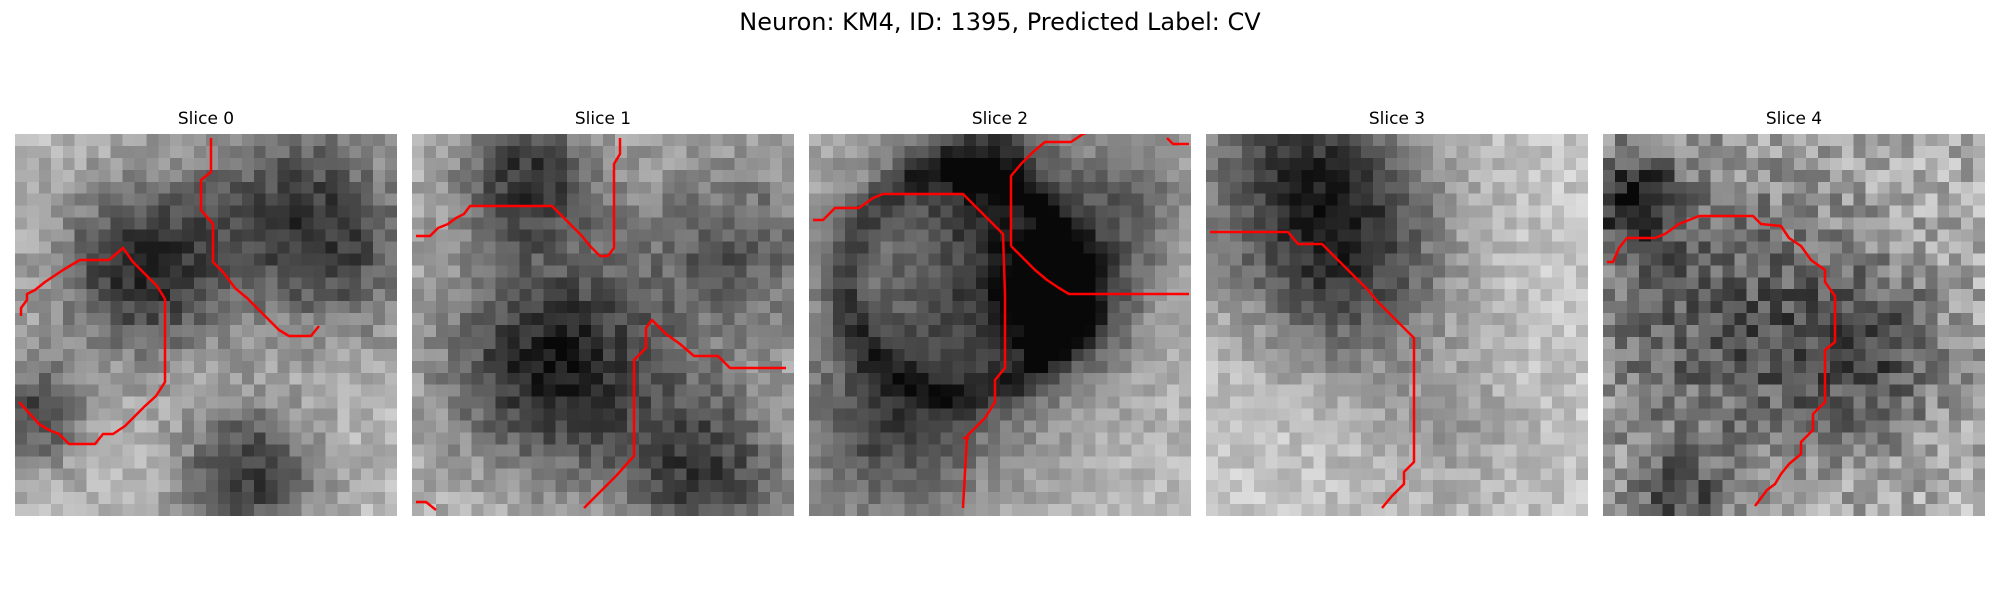 This screenshot has height=600, width=2000. Describe the element at coordinates (206, 119) in the screenshot. I see `slice-title-0: Slice 0` at that location.